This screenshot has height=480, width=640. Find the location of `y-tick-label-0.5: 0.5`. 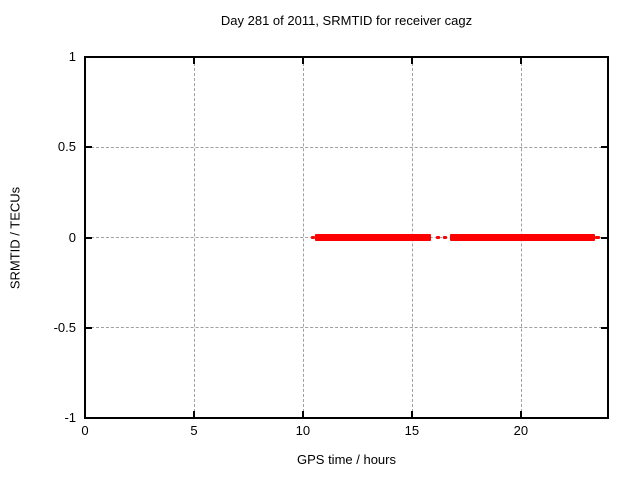

y-tick-label-0.5: 0.5 is located at coordinates (66, 147).